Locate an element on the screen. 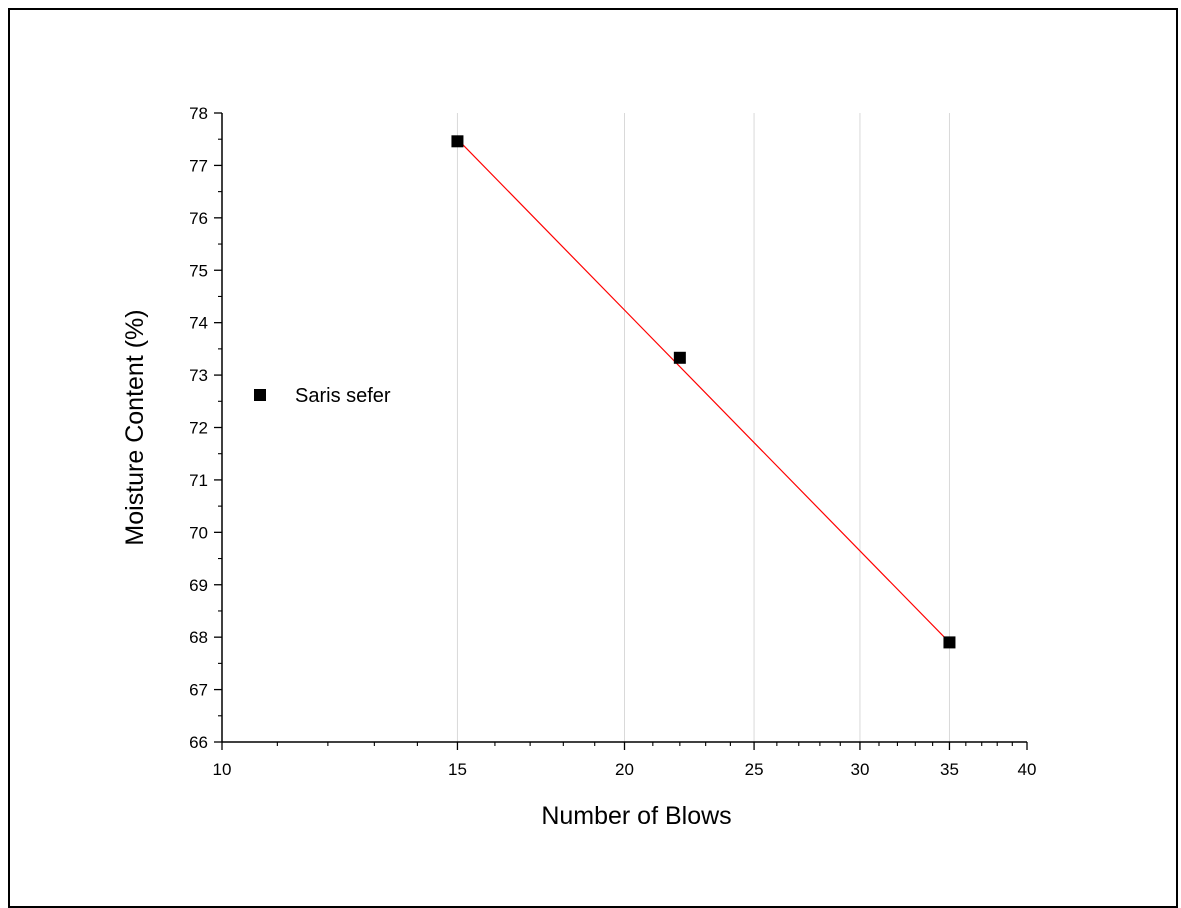 The image size is (1181, 908). y-tick-label-71: 71 is located at coordinates (198, 480).